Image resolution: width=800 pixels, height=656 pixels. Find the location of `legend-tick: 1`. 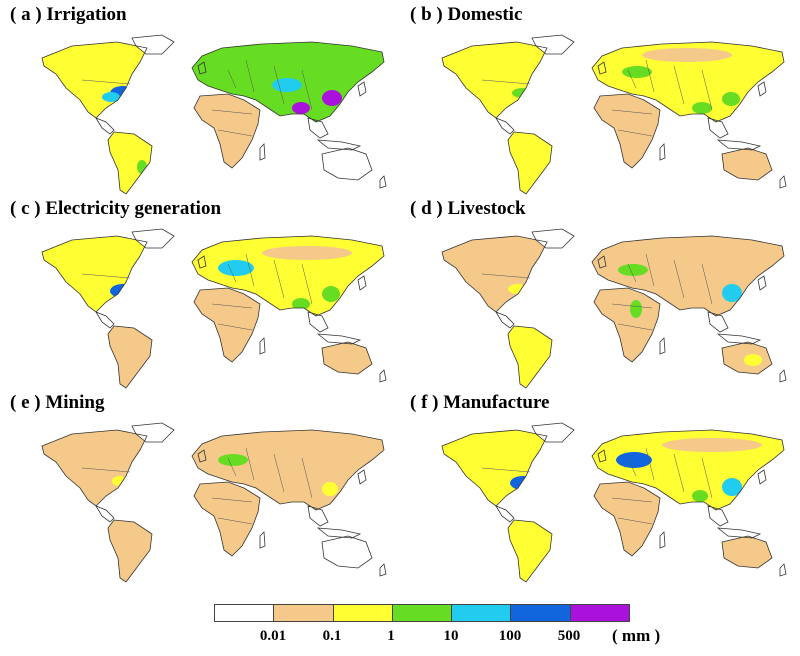

legend-tick: 1 is located at coordinates (391, 636).